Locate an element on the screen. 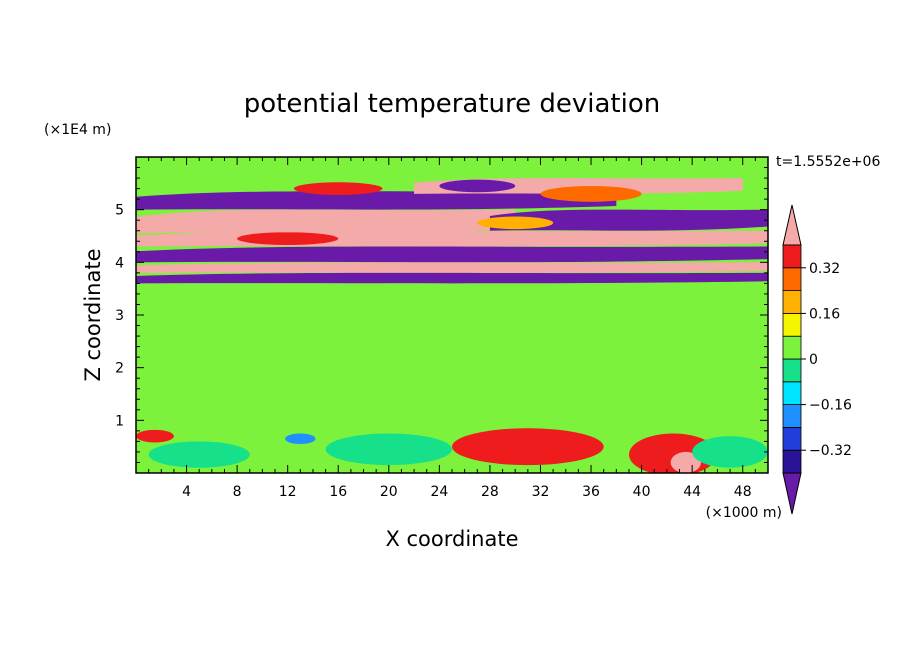 This screenshot has width=904, height=654. colorbar-tick-label: 0.16 is located at coordinates (824, 314).